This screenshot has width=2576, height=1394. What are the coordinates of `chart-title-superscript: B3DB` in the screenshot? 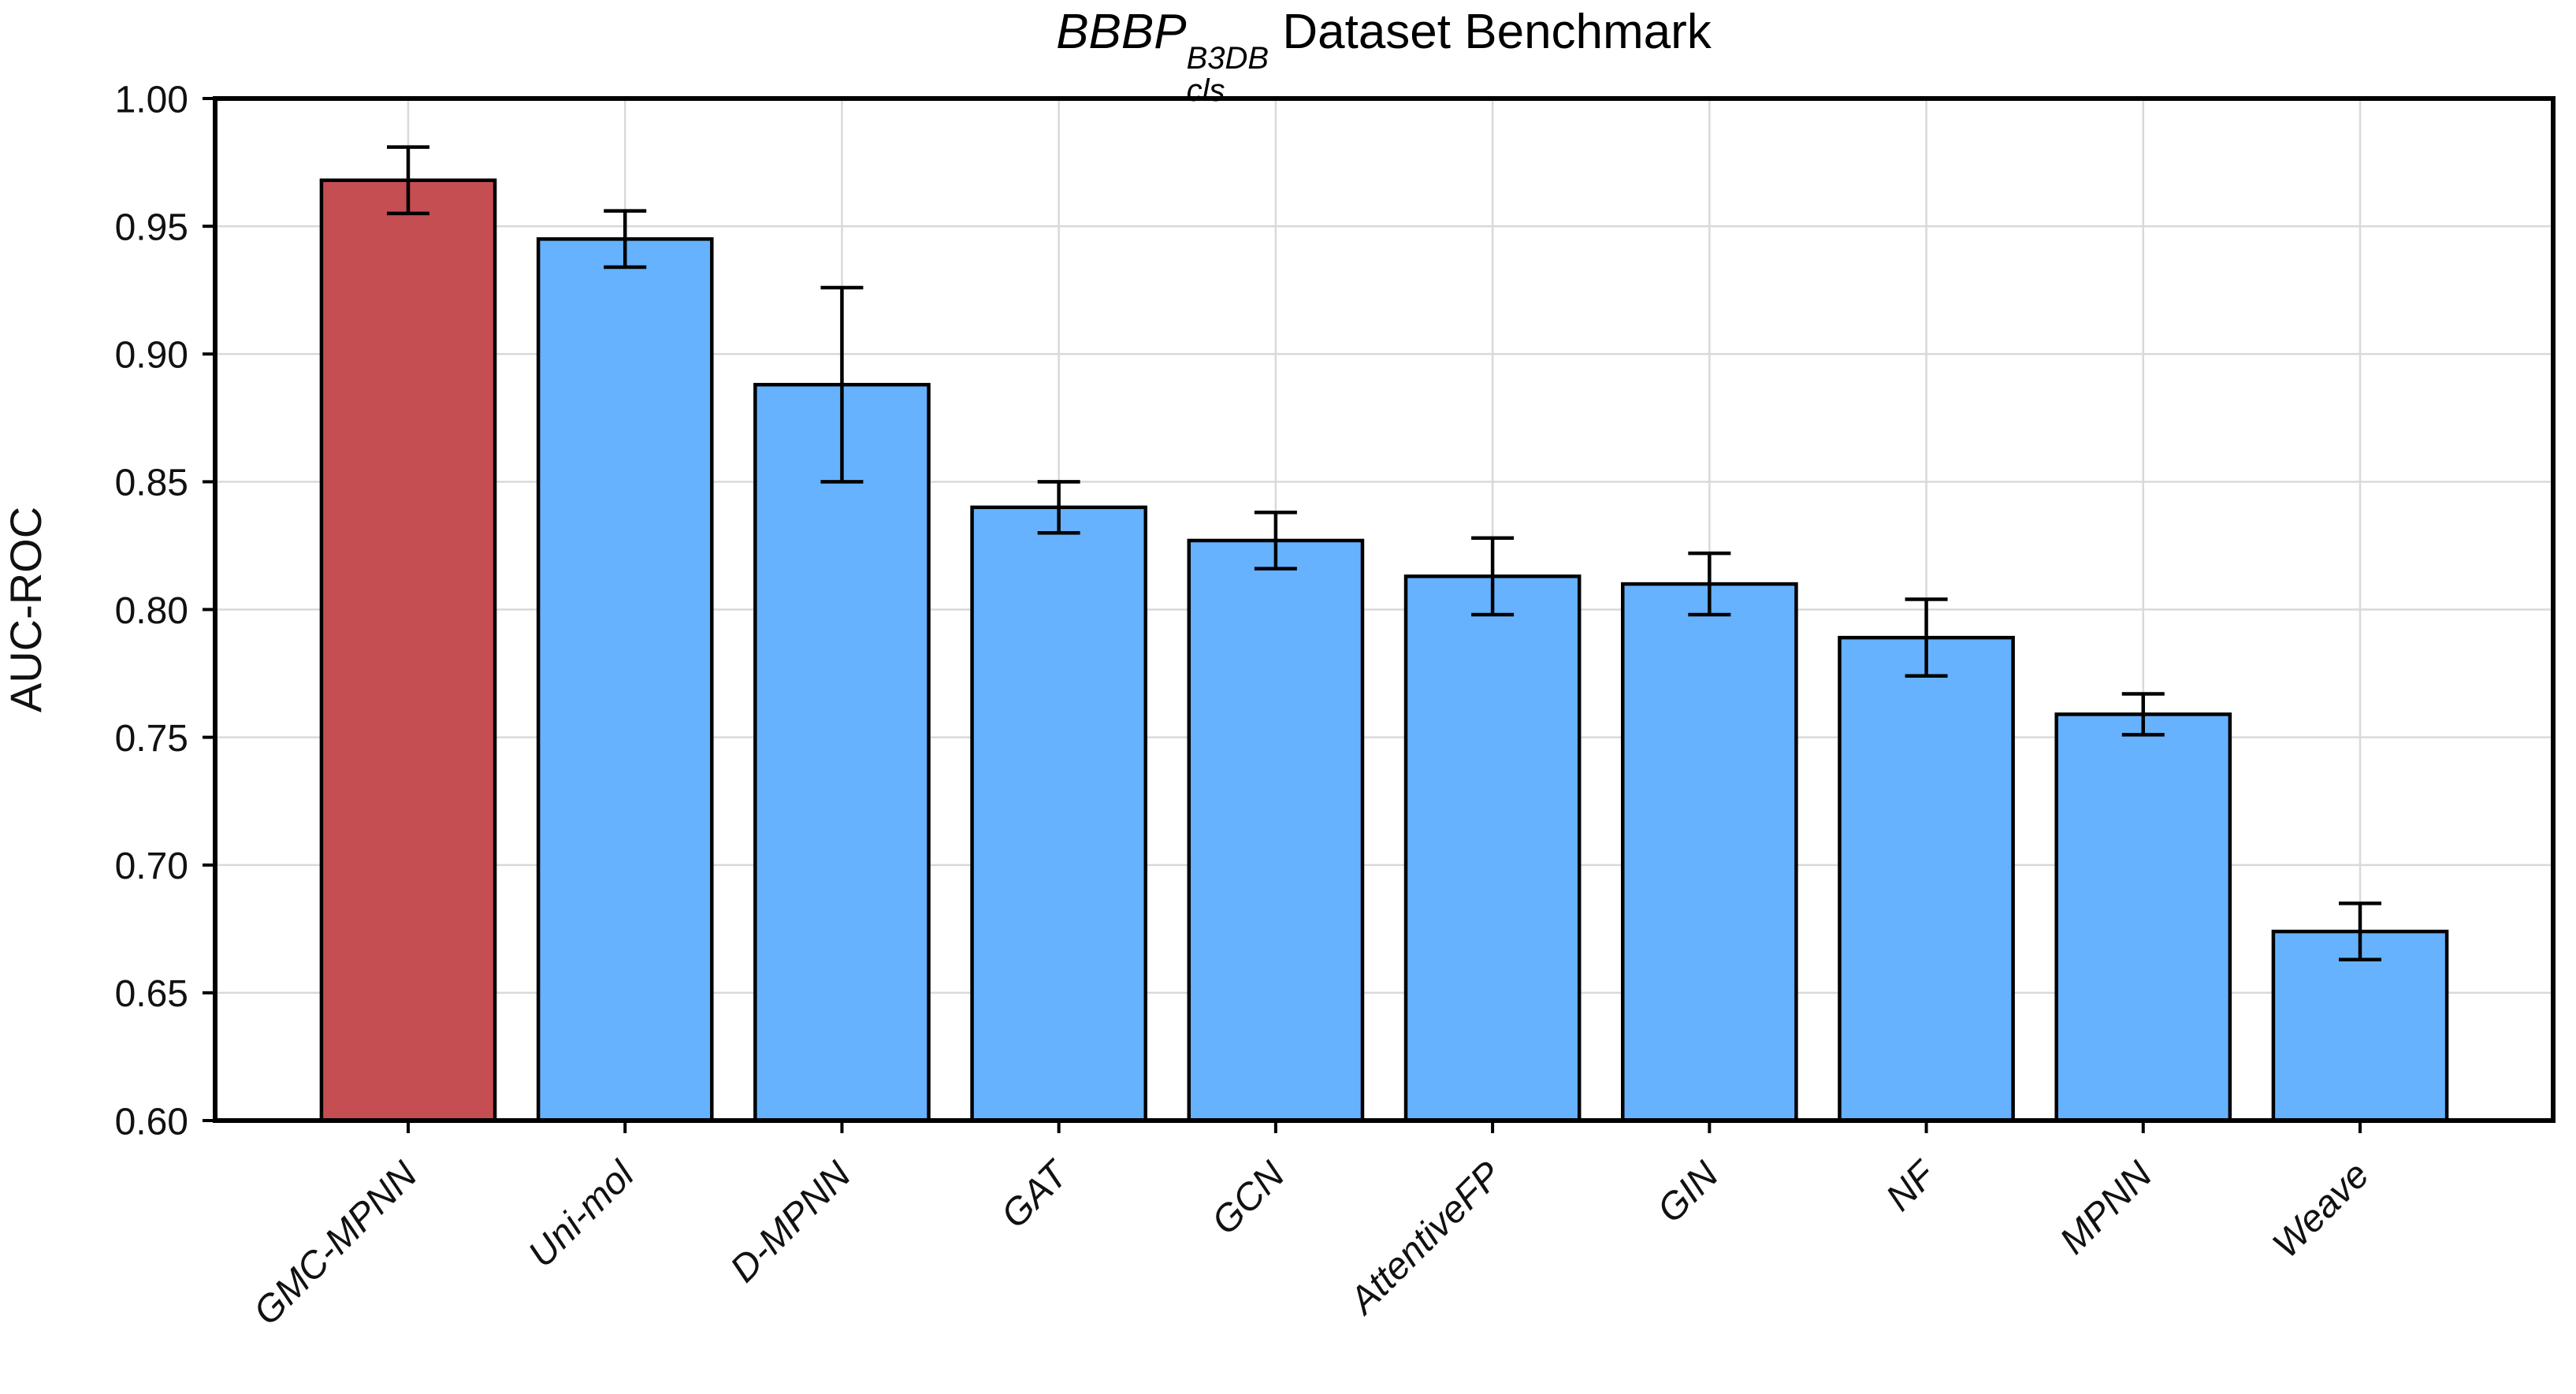 It's located at (1227, 58).